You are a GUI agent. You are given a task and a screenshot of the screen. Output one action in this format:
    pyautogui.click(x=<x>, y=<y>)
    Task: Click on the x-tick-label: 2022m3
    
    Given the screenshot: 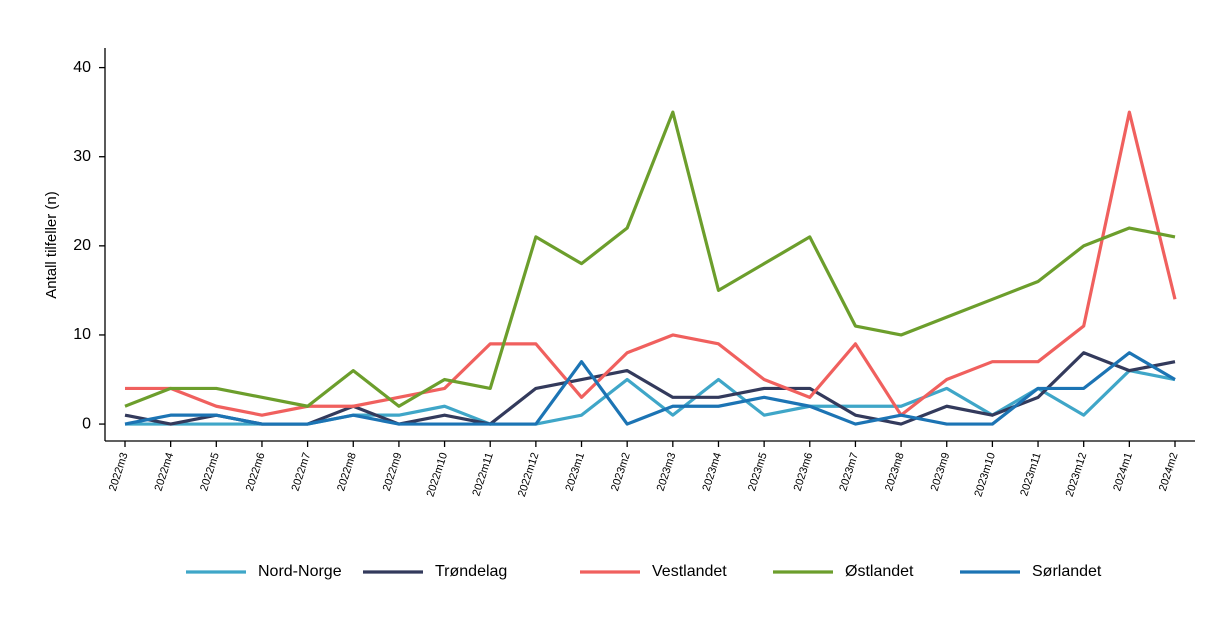 What is the action you would take?
    pyautogui.click(x=119, y=472)
    